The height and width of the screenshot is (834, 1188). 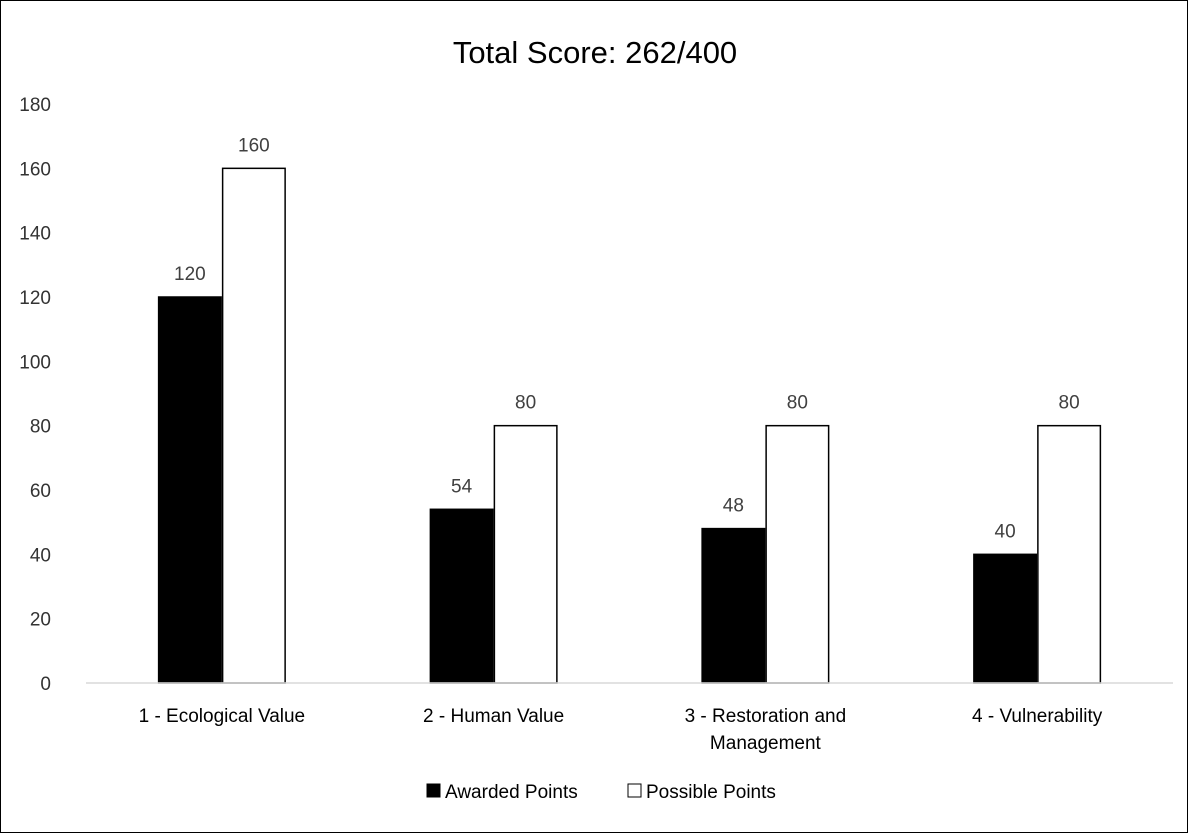 I want to click on category-label: 2 - Human Value, so click(x=493, y=716).